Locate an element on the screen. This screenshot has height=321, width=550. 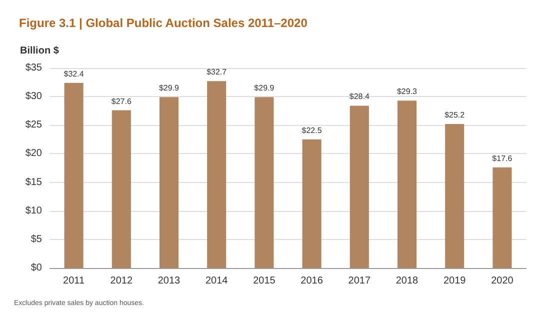
y-tick-label: $20 is located at coordinates (33, 154).